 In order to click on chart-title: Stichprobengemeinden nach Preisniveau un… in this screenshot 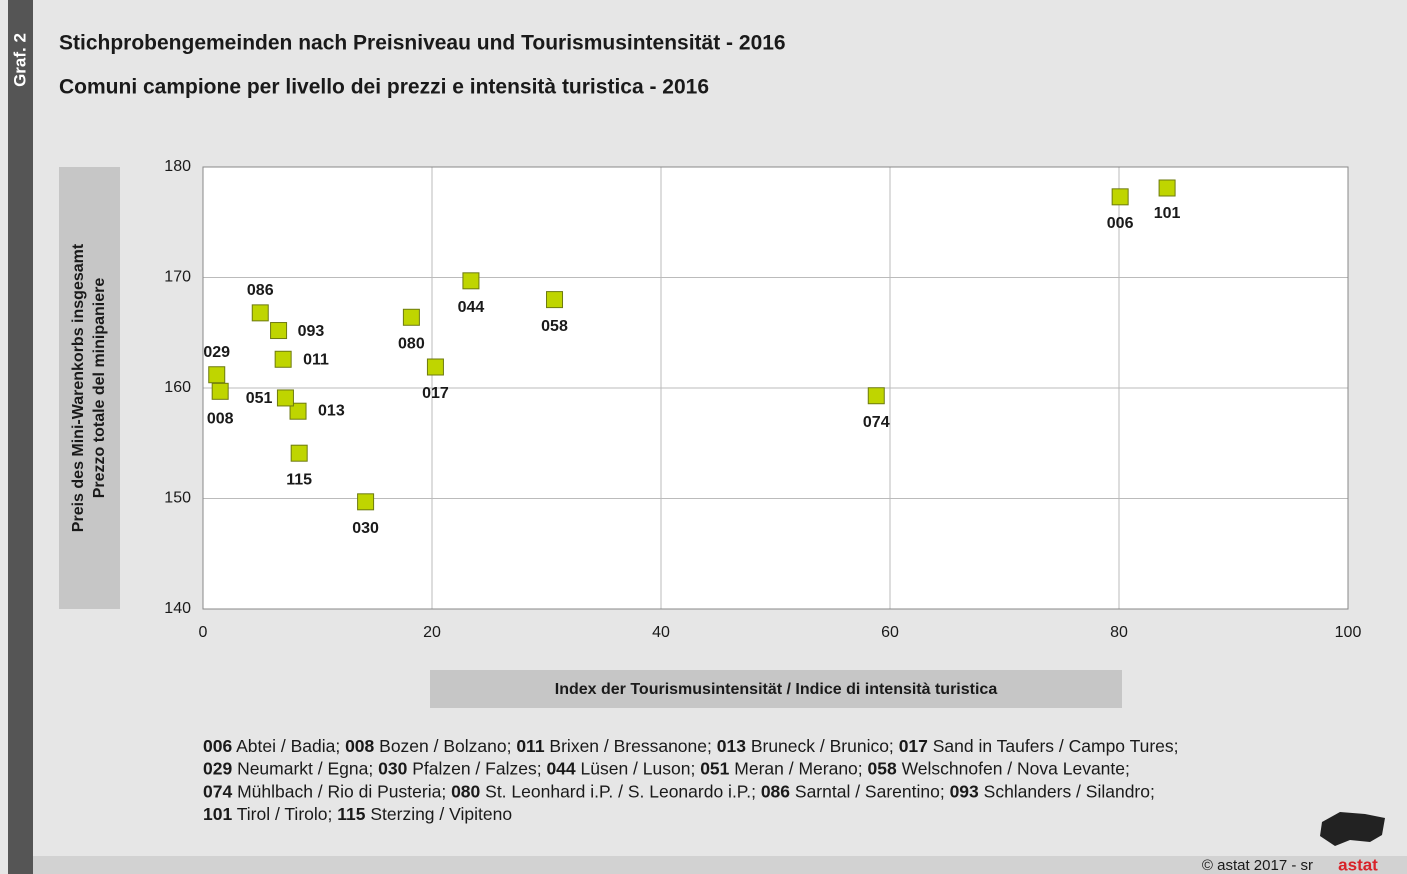, I will do `click(422, 43)`.